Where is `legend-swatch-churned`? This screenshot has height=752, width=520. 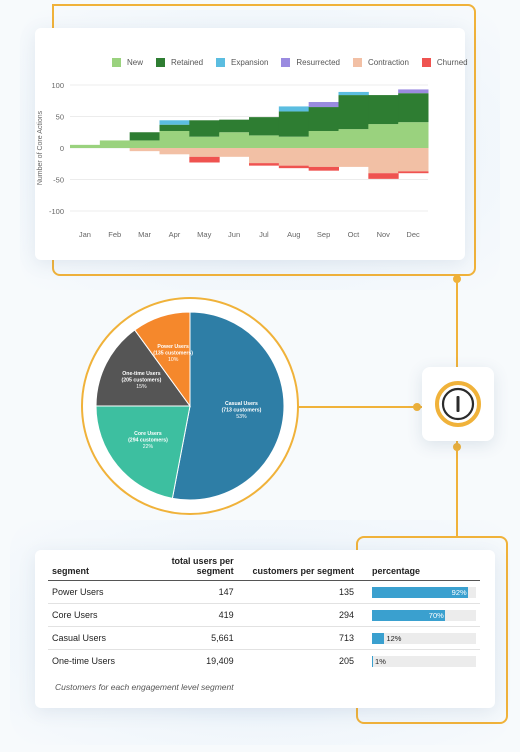
legend-swatch-churned is located at coordinates (426, 62).